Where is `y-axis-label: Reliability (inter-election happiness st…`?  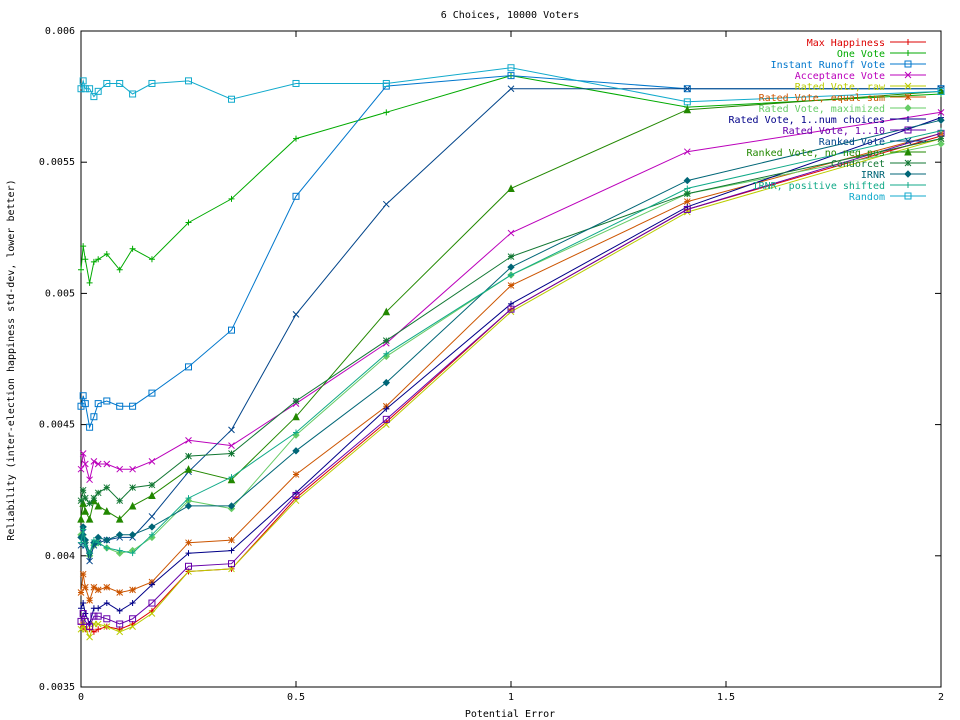 y-axis-label: Reliability (inter-election happiness st… is located at coordinates (11, 359).